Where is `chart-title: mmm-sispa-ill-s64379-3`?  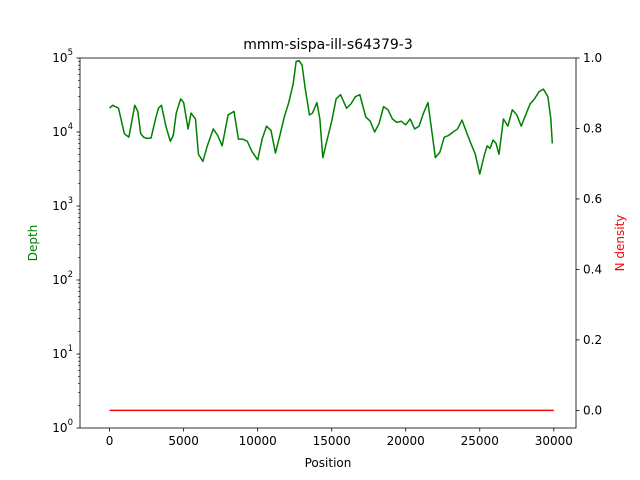 chart-title: mmm-sispa-ill-s64379-3 is located at coordinates (327, 45).